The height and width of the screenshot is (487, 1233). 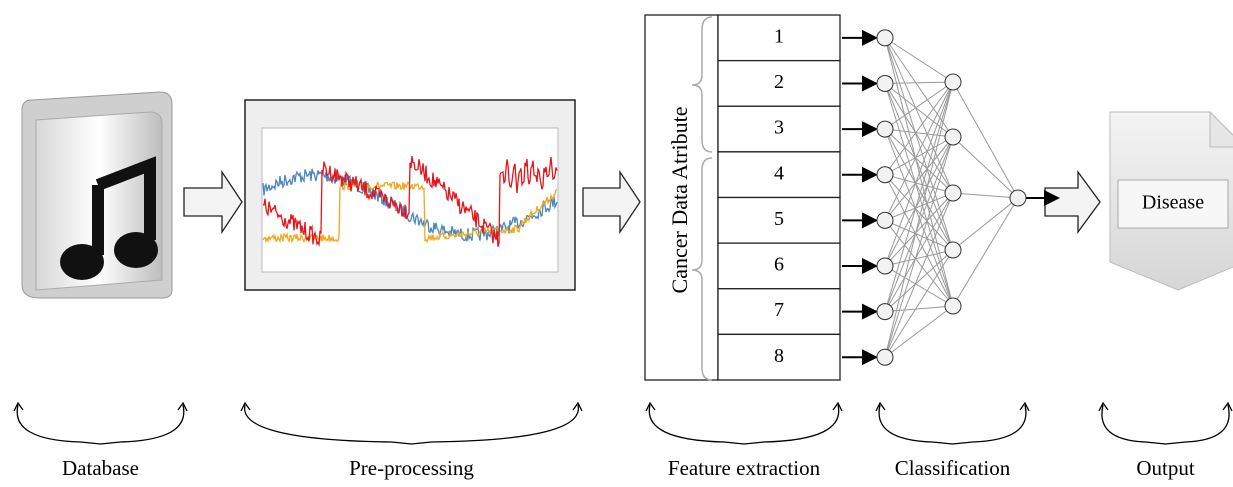 I want to click on block-arrows, so click(x=642, y=202).